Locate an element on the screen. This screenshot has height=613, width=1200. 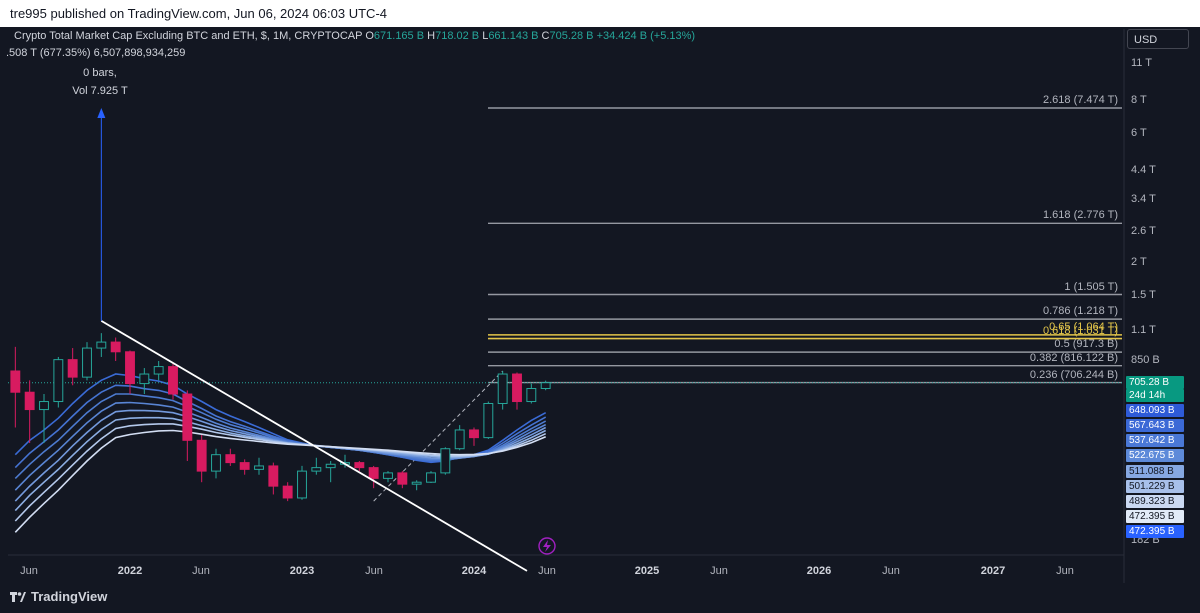
price-axis-tag: 501.229 B is located at coordinates (1155, 486).